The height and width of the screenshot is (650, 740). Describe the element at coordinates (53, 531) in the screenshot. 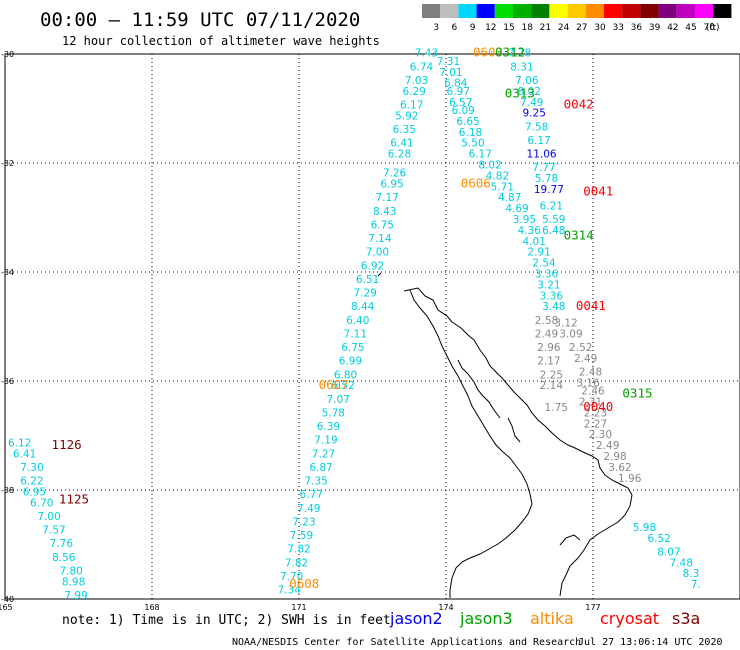

I see `swh-value: 7.57` at that location.